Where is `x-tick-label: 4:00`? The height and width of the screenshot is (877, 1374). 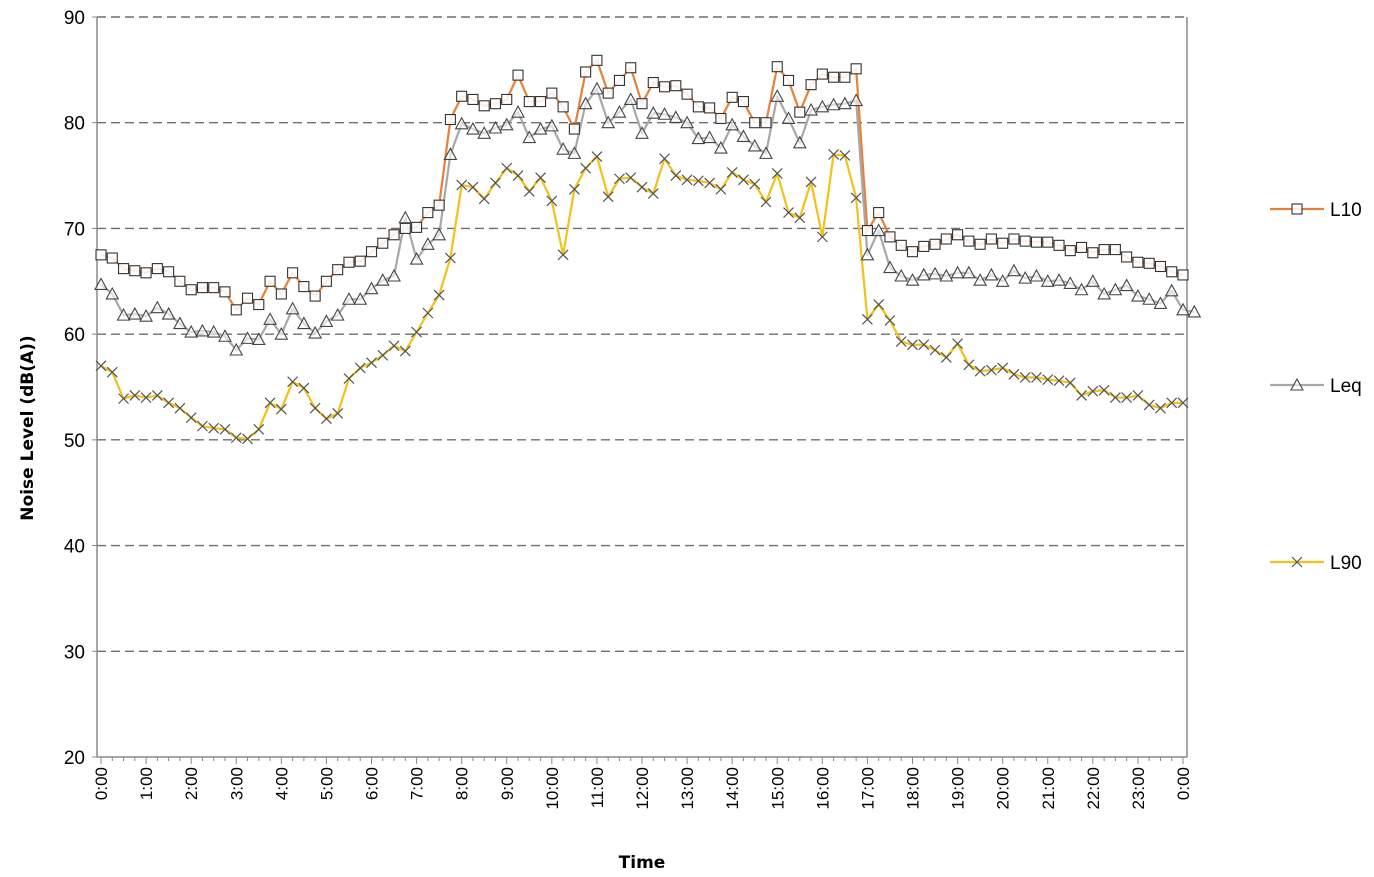 x-tick-label: 4:00 is located at coordinates (281, 783).